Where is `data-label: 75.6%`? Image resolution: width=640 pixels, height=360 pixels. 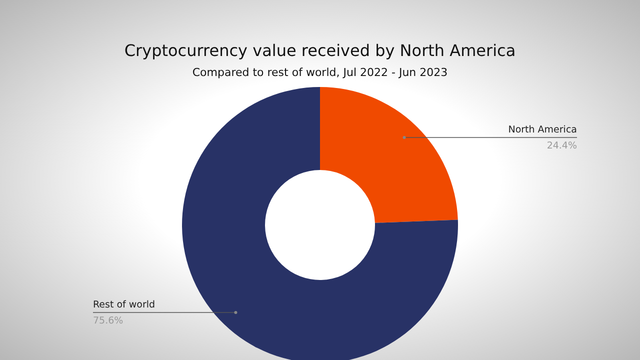 data-label: 75.6% is located at coordinates (108, 321).